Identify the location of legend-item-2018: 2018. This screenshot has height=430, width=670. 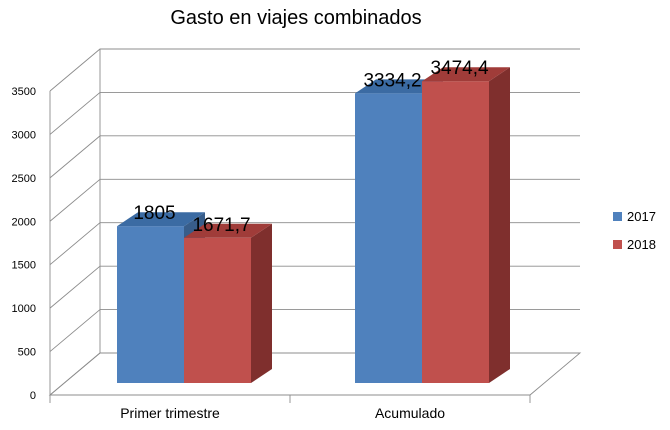
(634, 244).